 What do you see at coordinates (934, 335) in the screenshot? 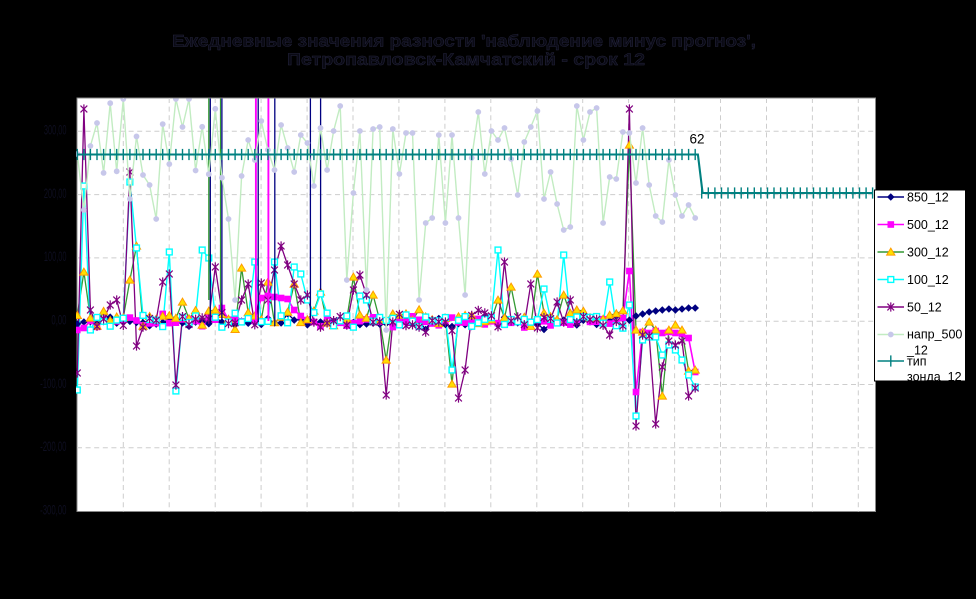
I see `svg-text: напр_500` at bounding box center [934, 335].